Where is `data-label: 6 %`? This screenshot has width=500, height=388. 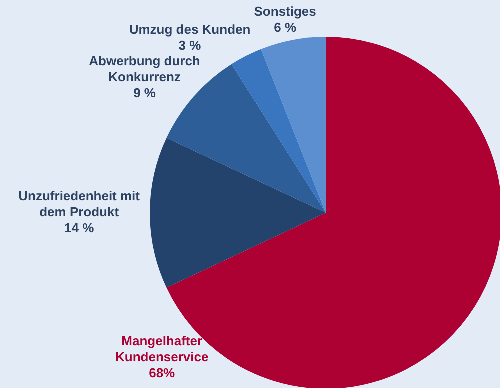
data-label: 6 % is located at coordinates (285, 28).